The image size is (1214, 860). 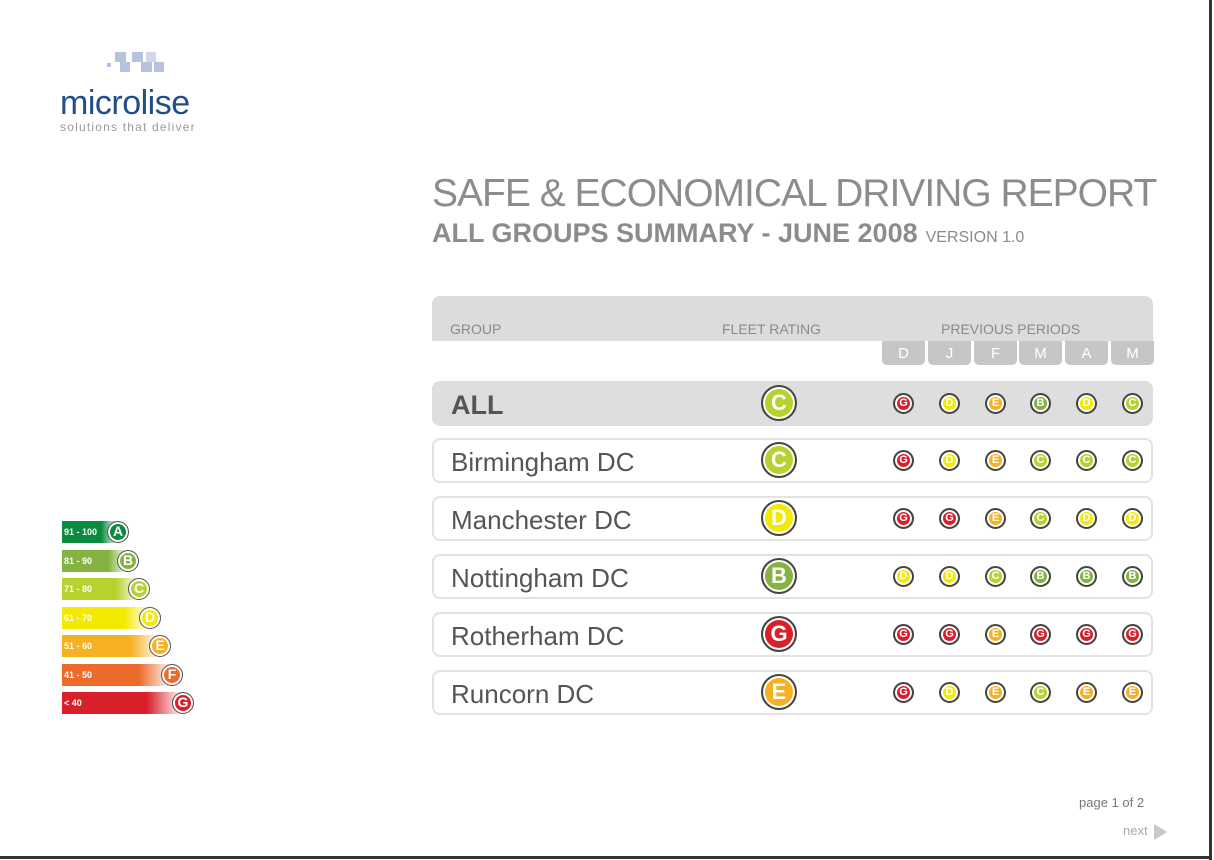 What do you see at coordinates (106, 589) in the screenshot?
I see `legend-bar-c: 71 - 80 C` at bounding box center [106, 589].